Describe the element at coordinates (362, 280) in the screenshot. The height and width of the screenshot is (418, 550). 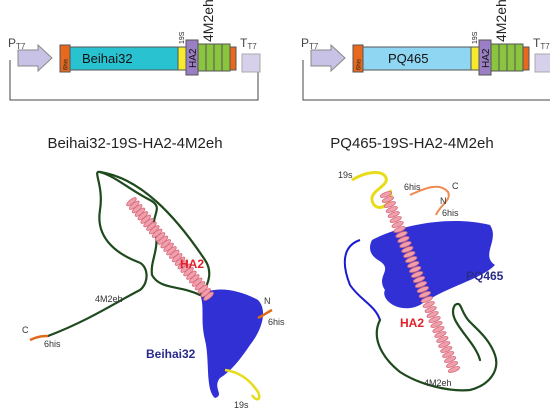
I see `domain-coil` at that location.